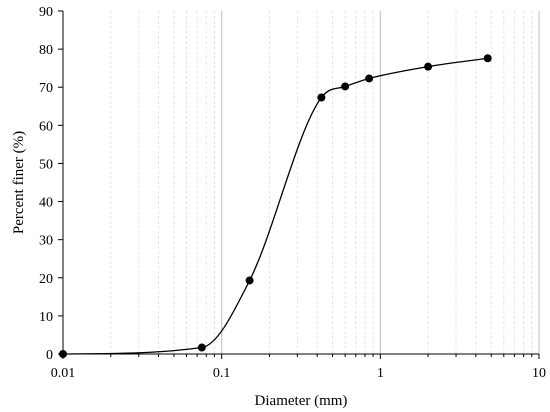 This screenshot has height=412, width=550. What do you see at coordinates (46, 88) in the screenshot?
I see `y-tick-label: 70` at bounding box center [46, 88].